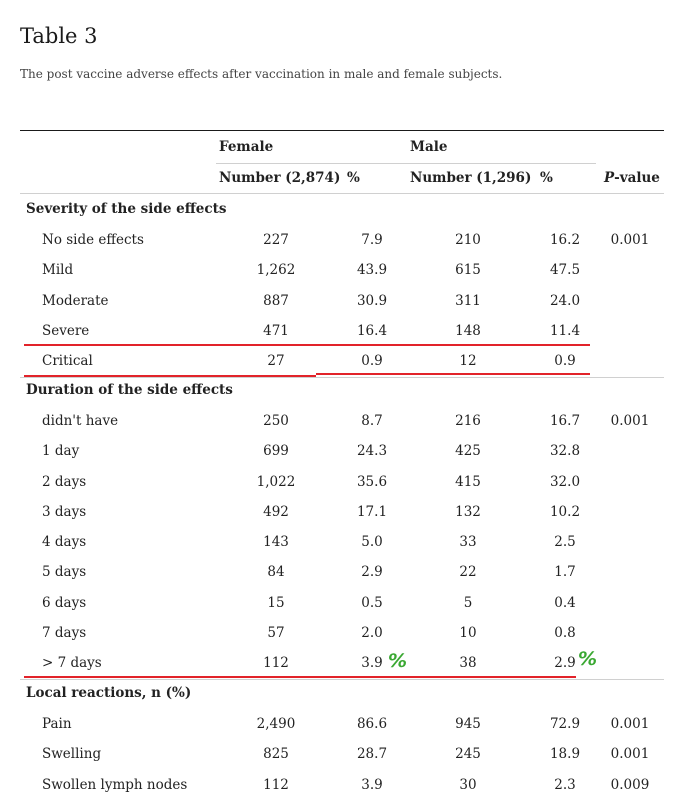 The height and width of the screenshot is (802, 681). Describe the element at coordinates (126, 209) in the screenshot. I see `section-label: Severity of the side effects` at that location.